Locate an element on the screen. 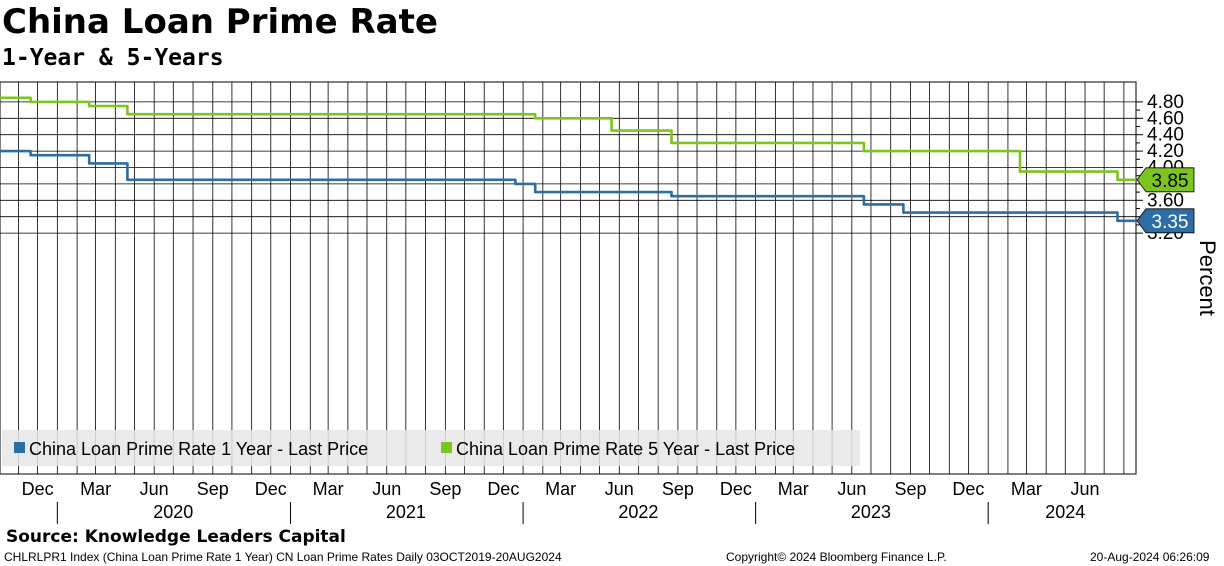 This screenshot has width=1224, height=566. y-axis-title: Percent is located at coordinates (1207, 278).